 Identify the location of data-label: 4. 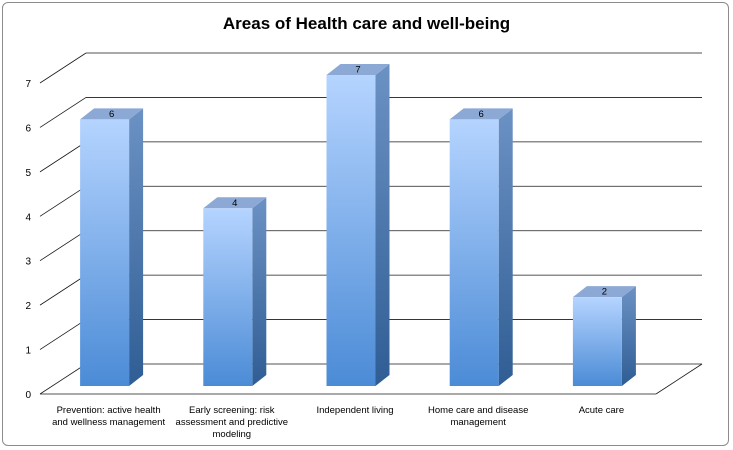
(234, 203).